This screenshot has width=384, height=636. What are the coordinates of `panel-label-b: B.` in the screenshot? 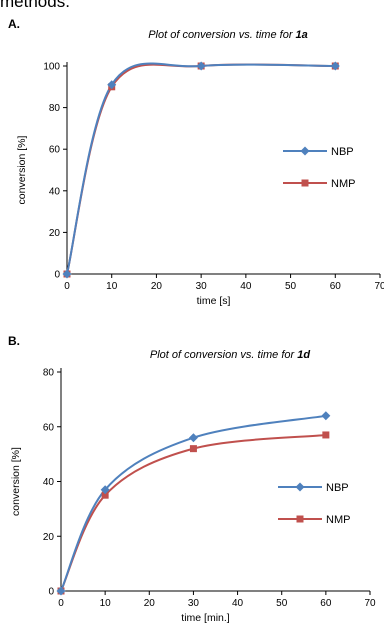 It's located at (14, 341).